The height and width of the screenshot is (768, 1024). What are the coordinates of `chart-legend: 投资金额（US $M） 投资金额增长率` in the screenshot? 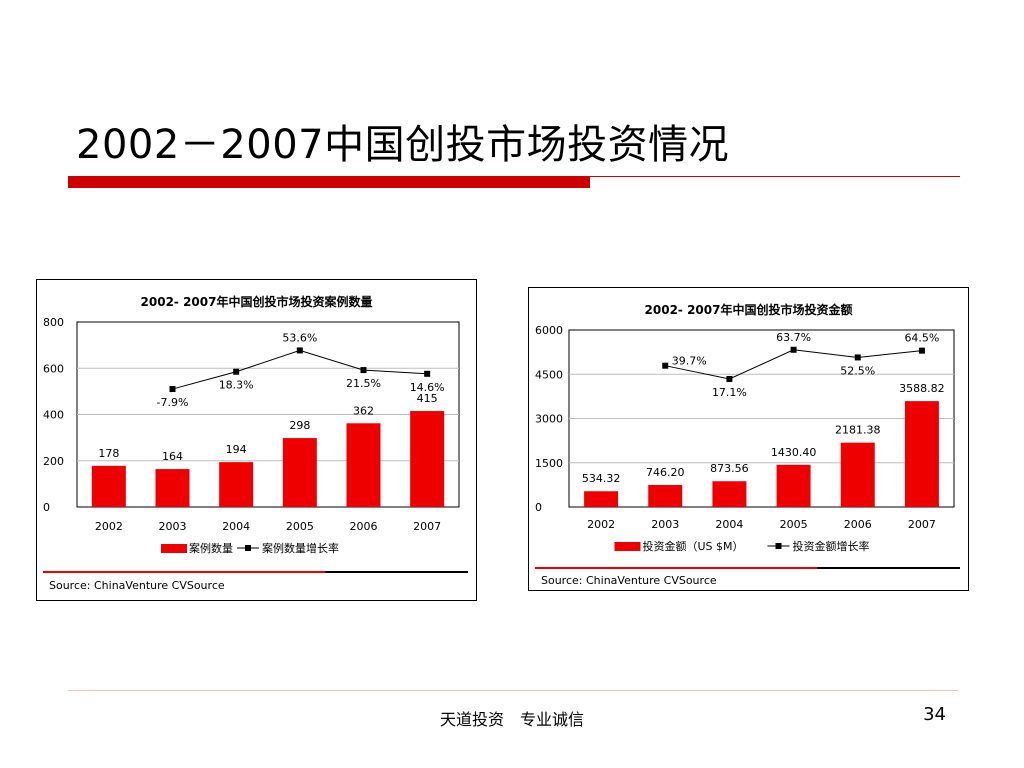 It's located at (742, 546).